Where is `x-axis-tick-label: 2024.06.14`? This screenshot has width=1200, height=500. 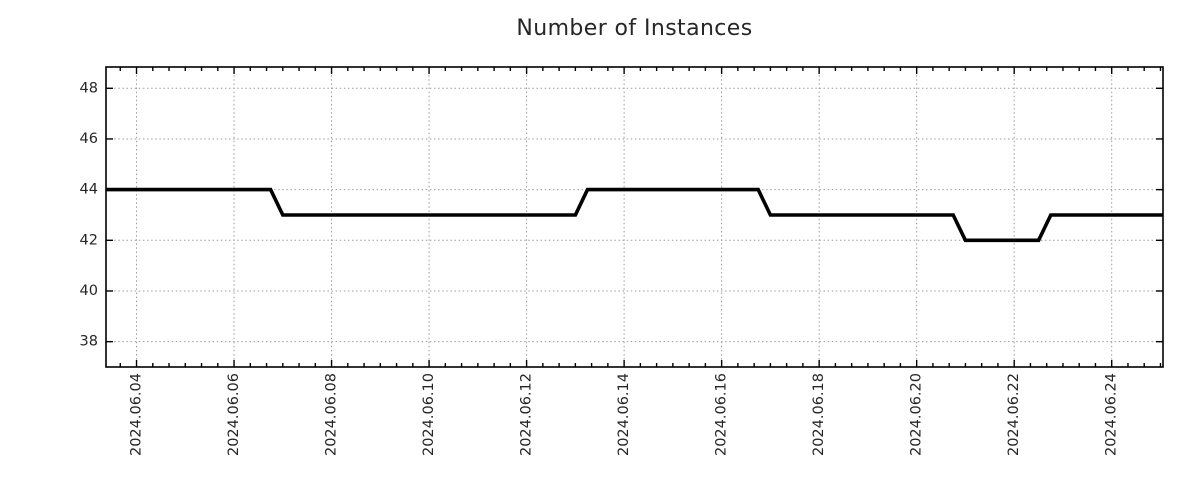 x-axis-tick-label: 2024.06.14 is located at coordinates (624, 414).